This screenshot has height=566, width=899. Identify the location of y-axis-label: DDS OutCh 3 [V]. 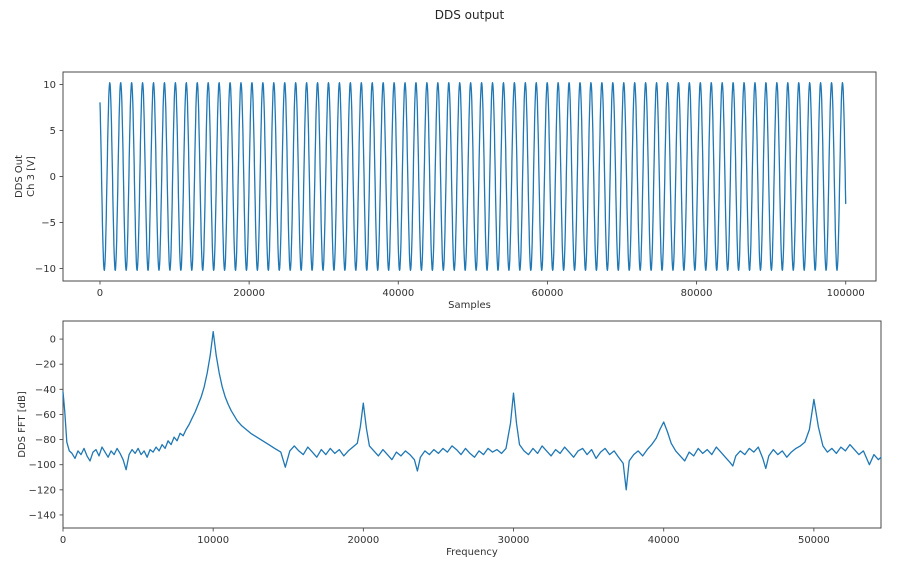
(25, 176).